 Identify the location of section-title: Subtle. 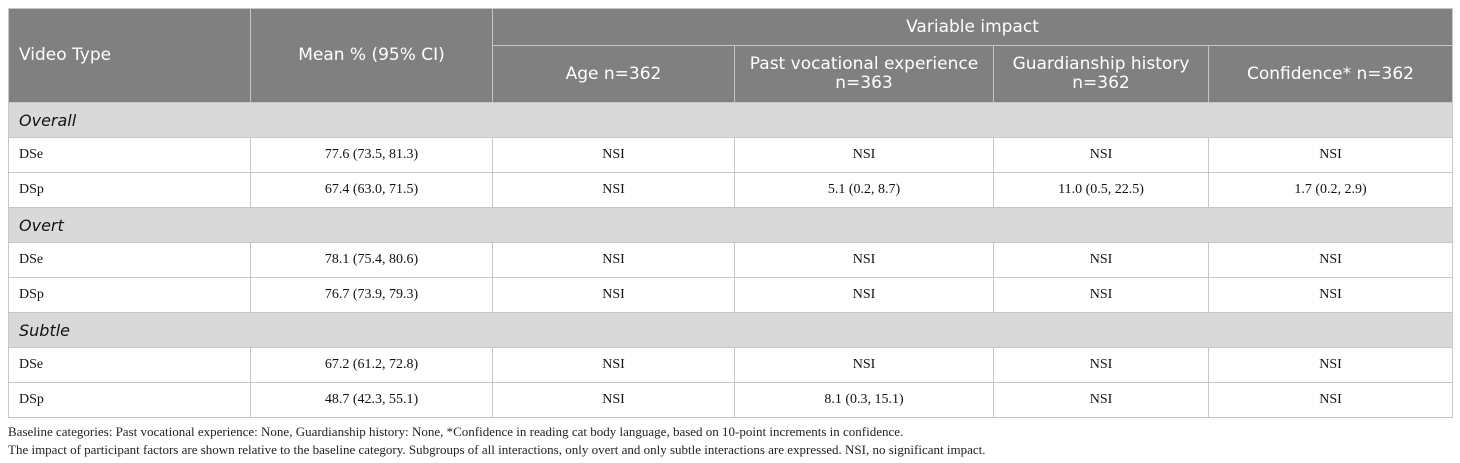
(730, 330).